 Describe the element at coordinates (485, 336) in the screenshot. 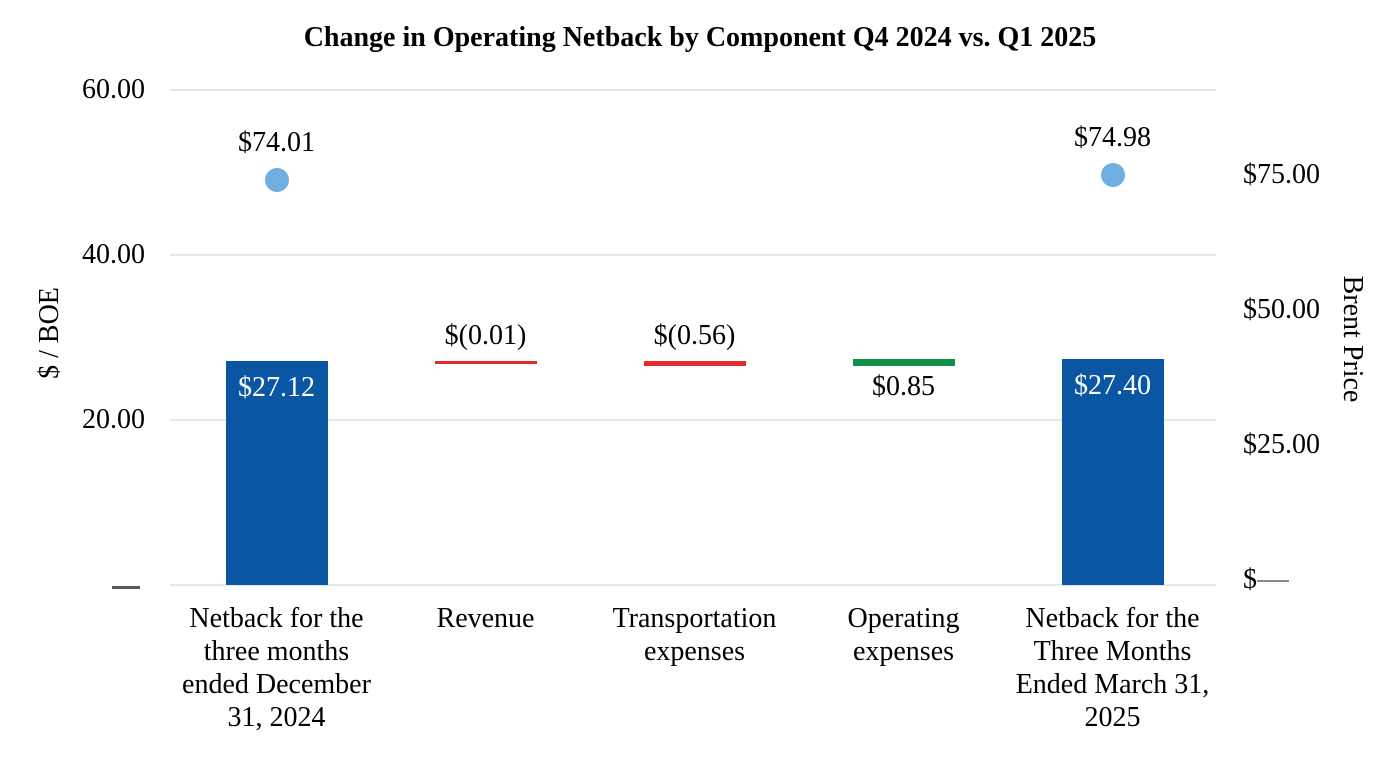

I see `bar-value-label: $(0.01)` at that location.